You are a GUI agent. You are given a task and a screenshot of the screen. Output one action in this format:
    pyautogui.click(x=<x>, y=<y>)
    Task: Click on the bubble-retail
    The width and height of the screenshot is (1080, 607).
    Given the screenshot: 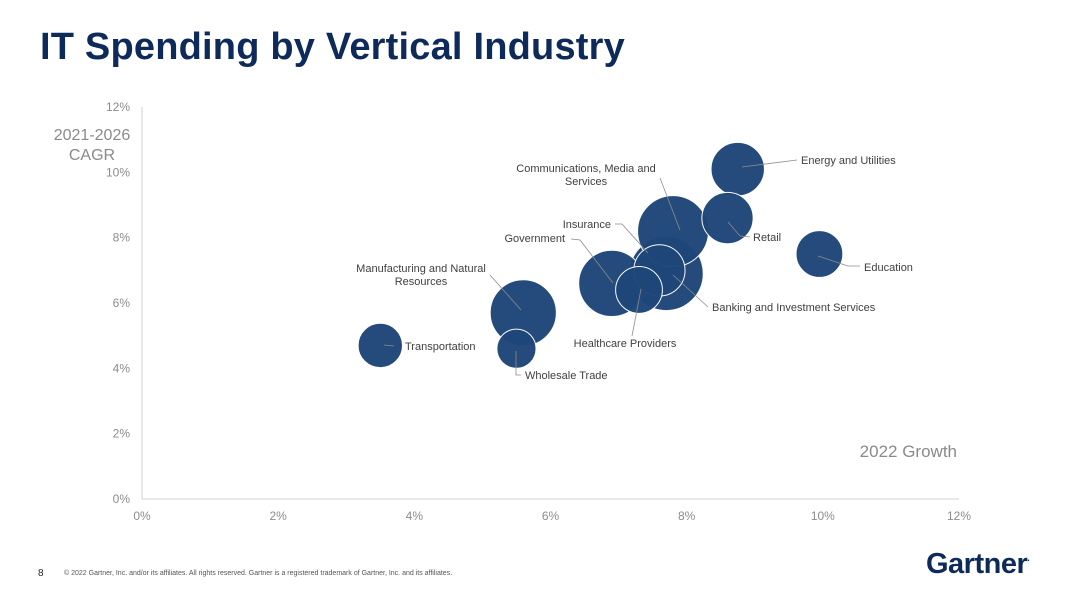 What is the action you would take?
    pyautogui.click(x=727, y=218)
    